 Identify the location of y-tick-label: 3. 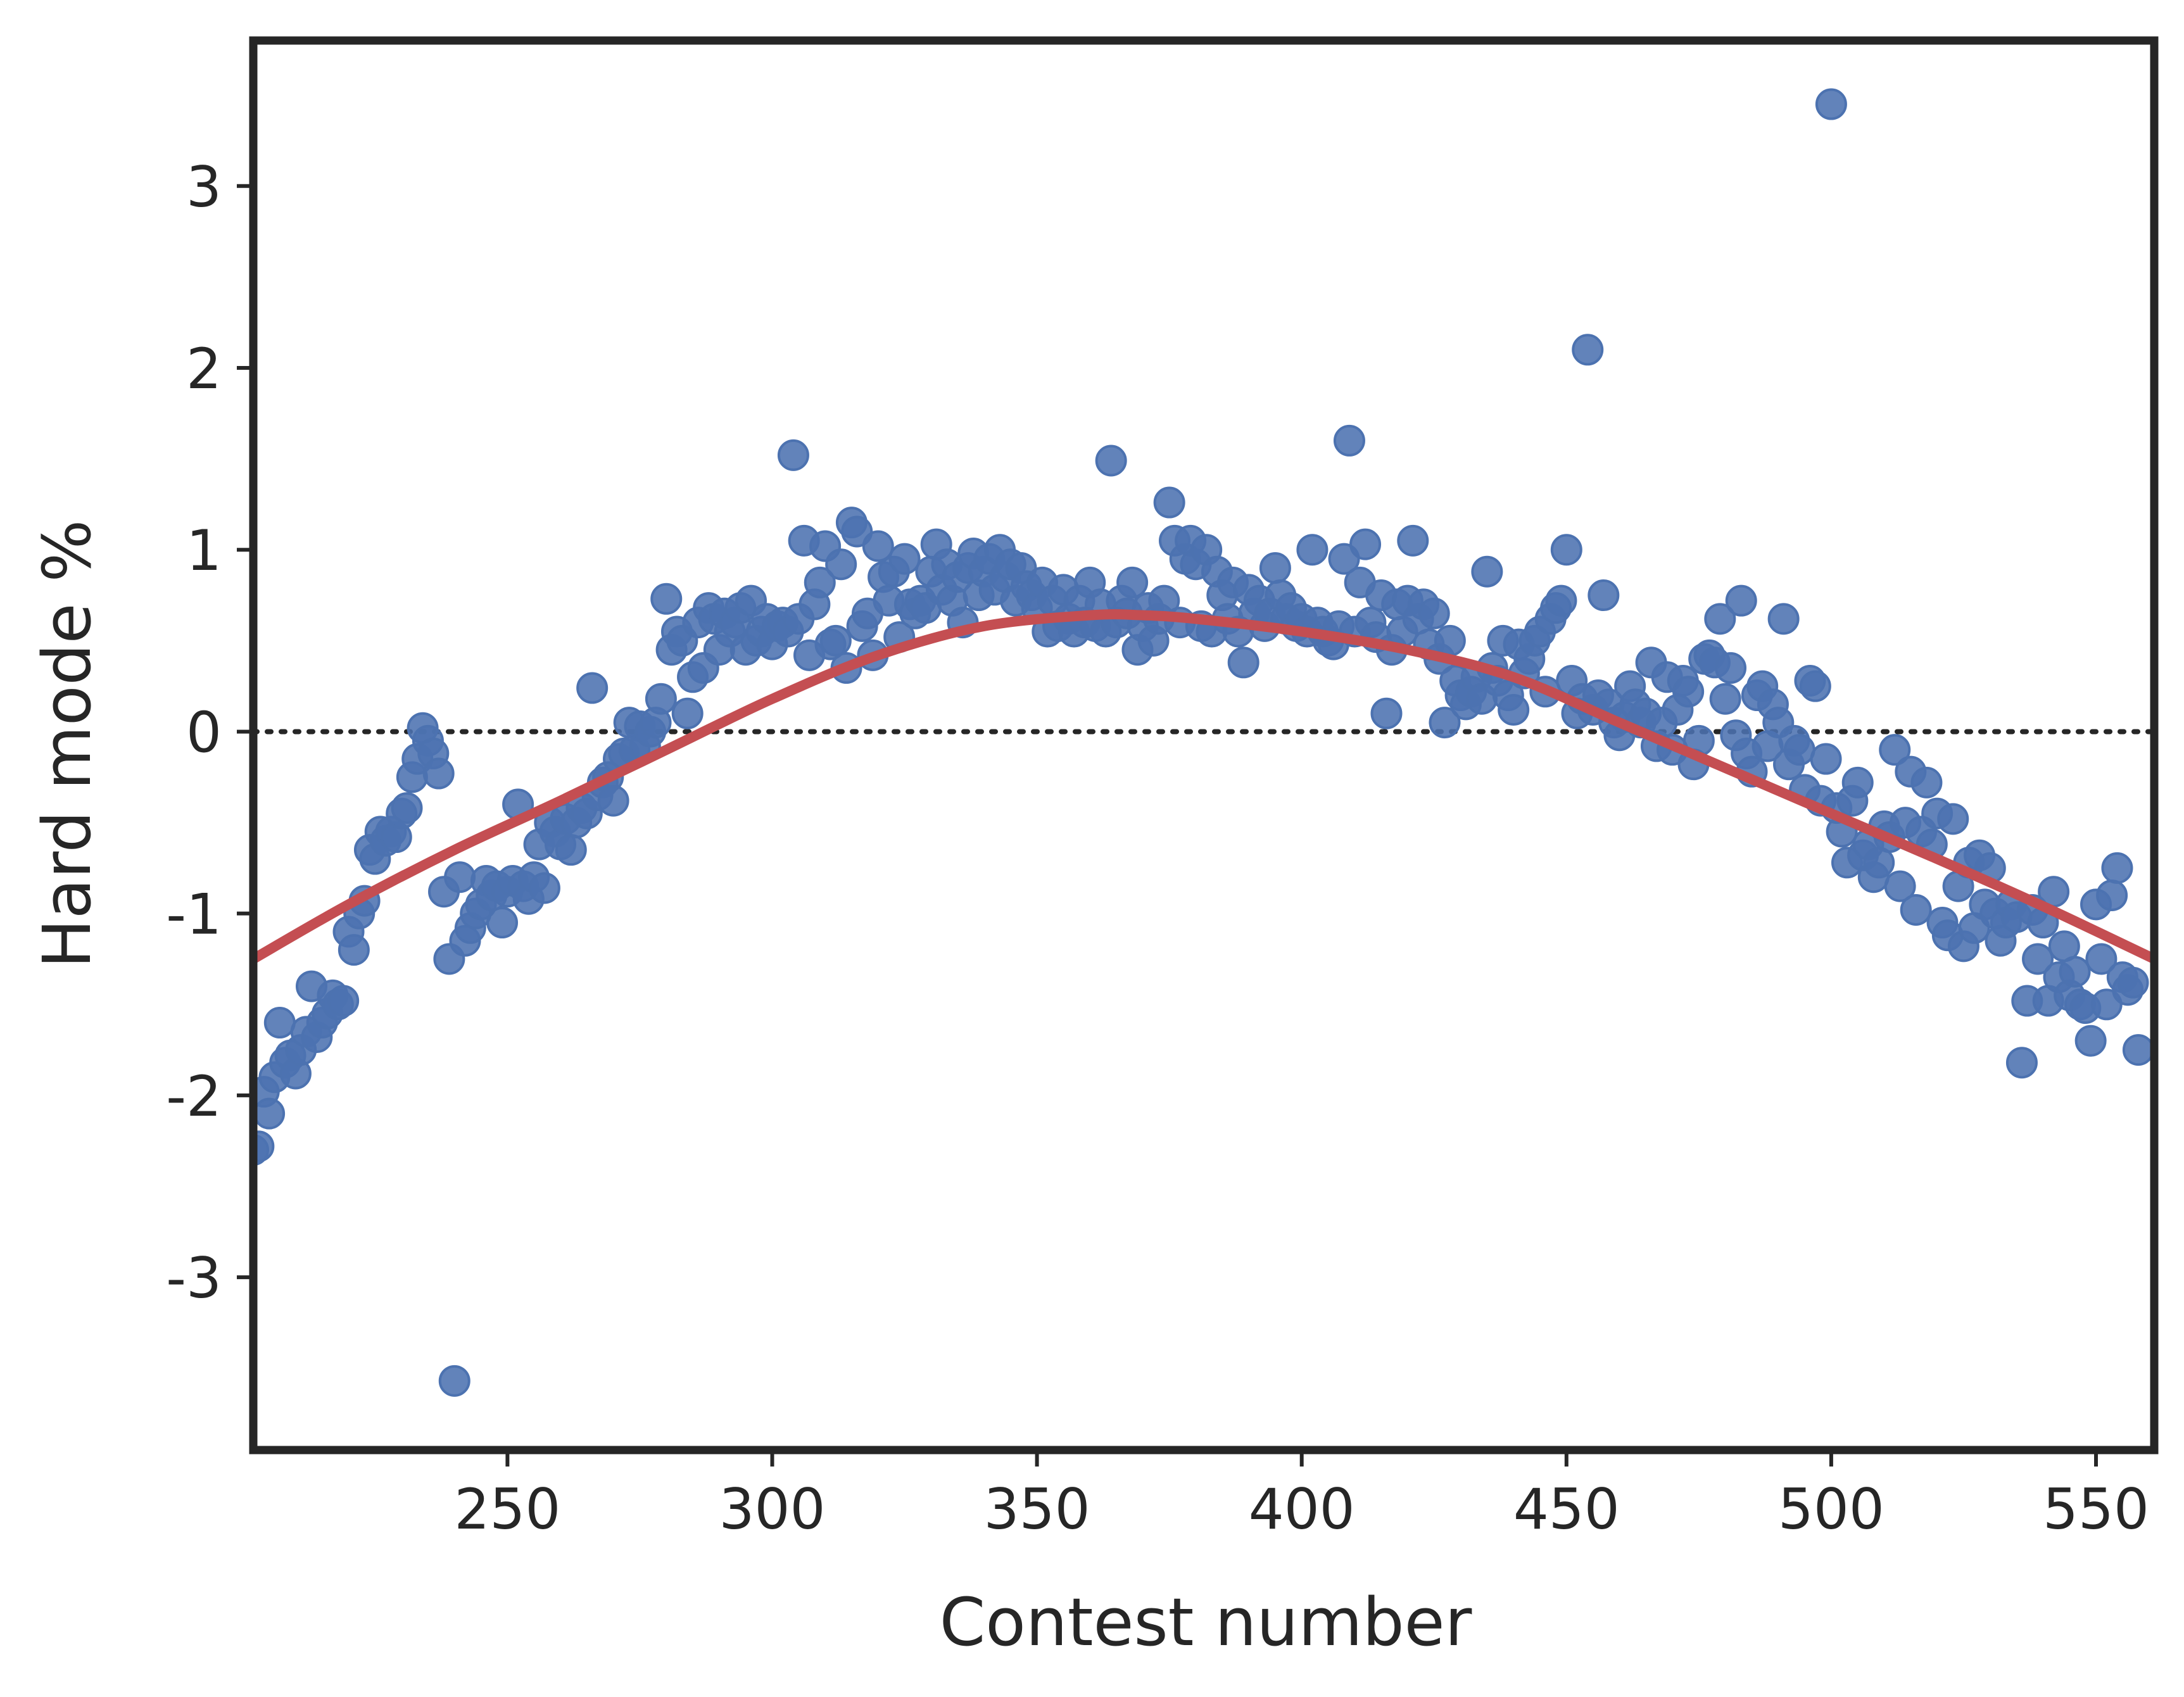
(204, 187).